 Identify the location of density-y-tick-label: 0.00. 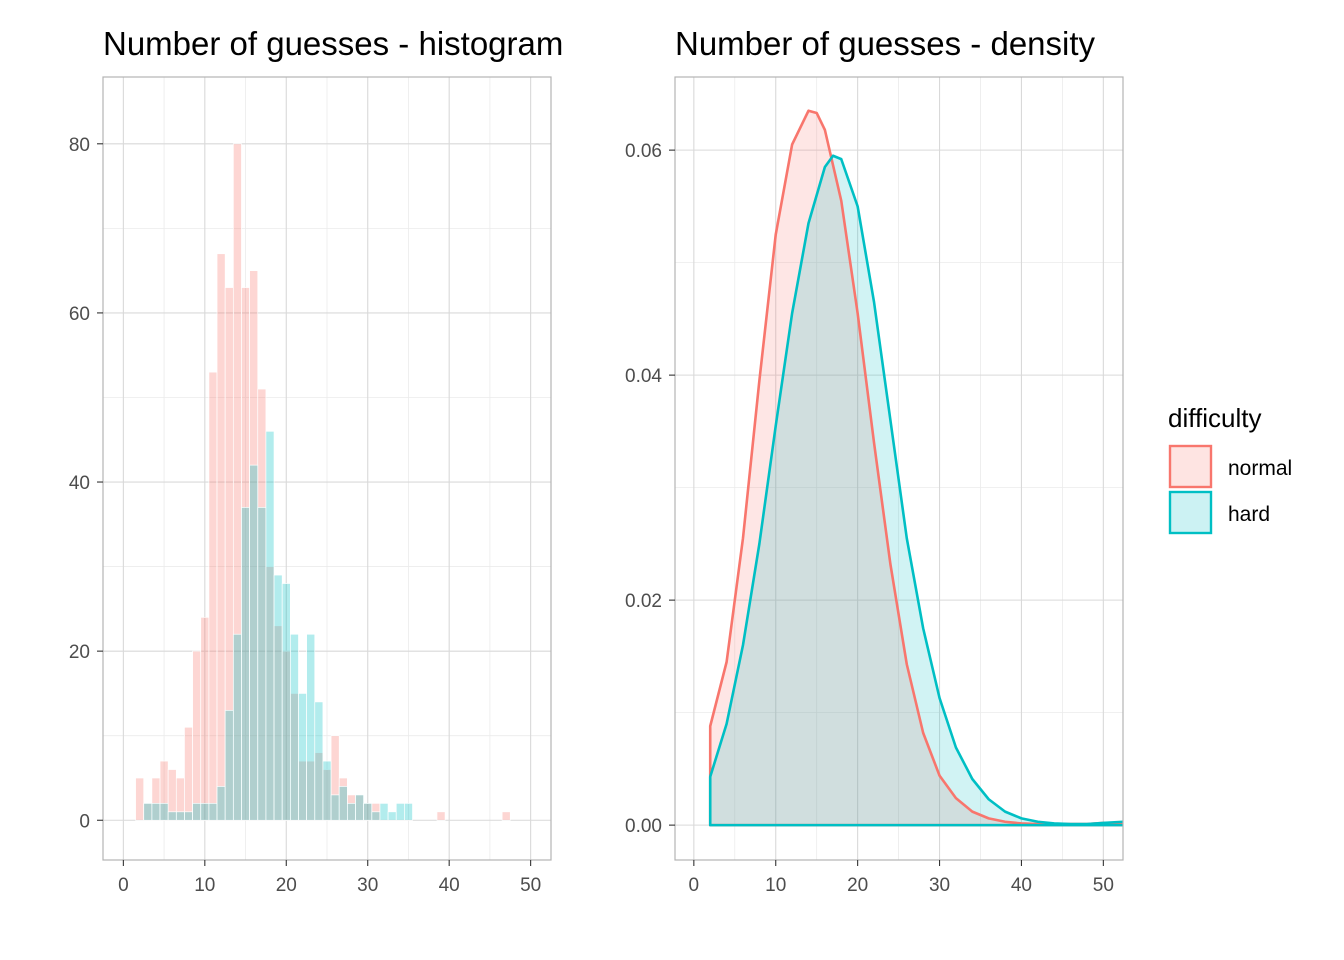
(643, 826).